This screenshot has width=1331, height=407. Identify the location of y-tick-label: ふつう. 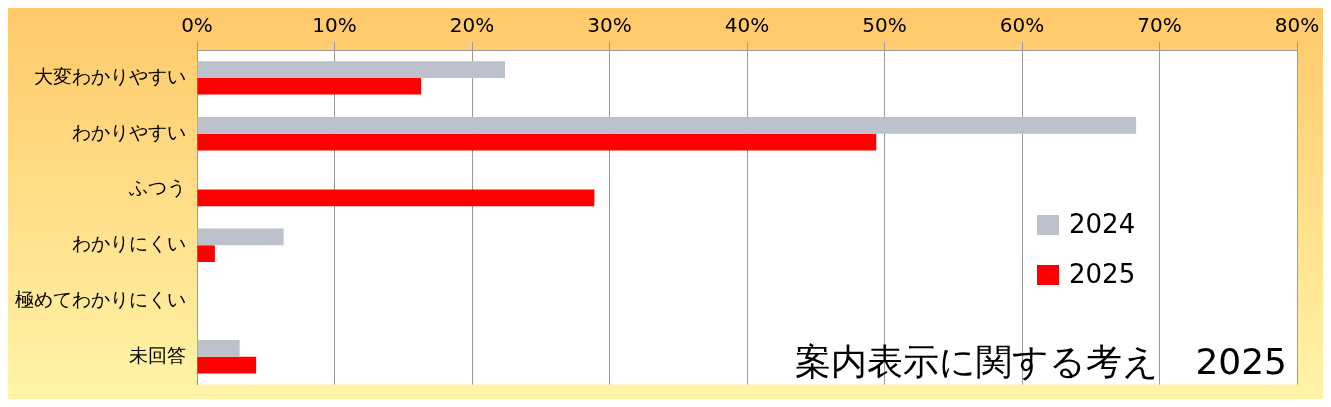
(157, 187).